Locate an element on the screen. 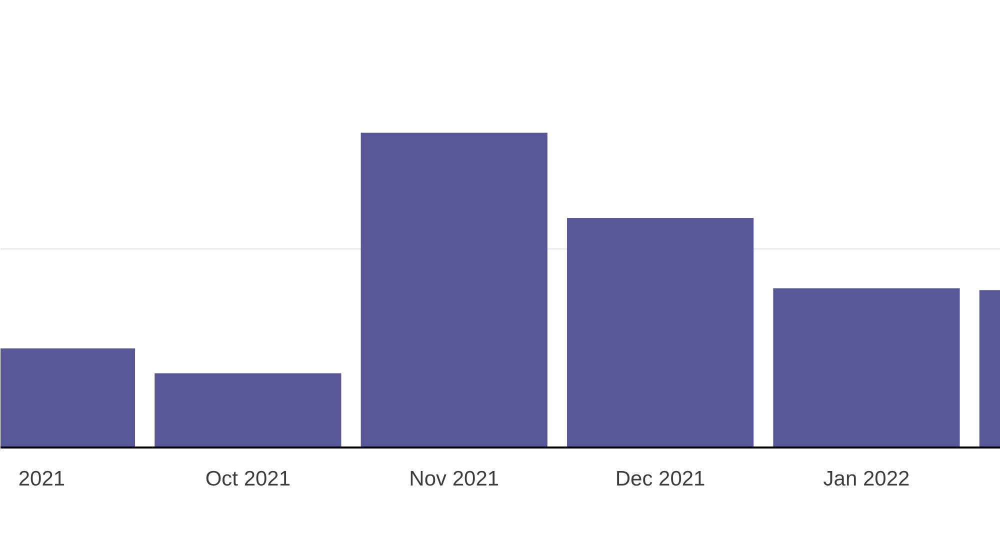 This screenshot has width=1000, height=554. x-tick-label: Jan 2022 is located at coordinates (866, 479).